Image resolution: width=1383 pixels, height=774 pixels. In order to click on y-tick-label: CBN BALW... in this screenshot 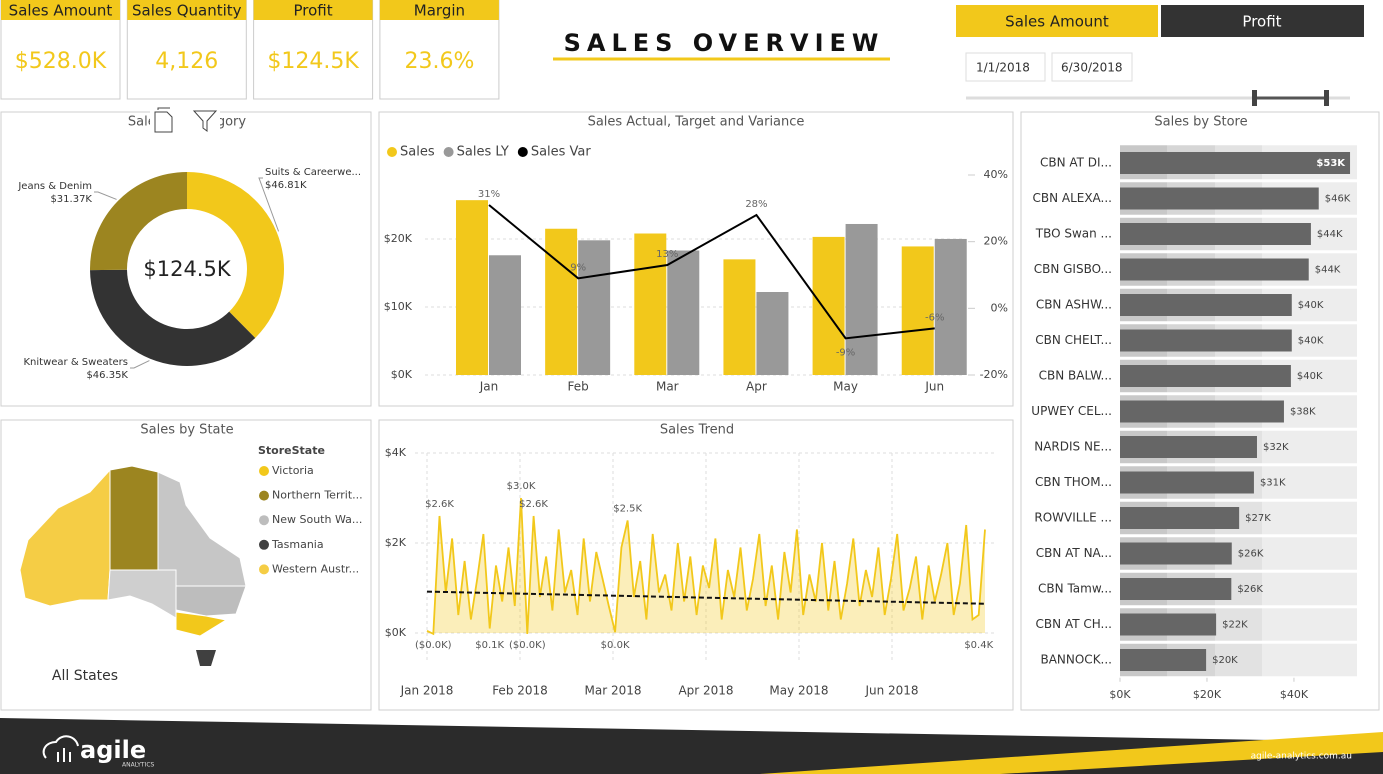, I will do `click(1075, 376)`.